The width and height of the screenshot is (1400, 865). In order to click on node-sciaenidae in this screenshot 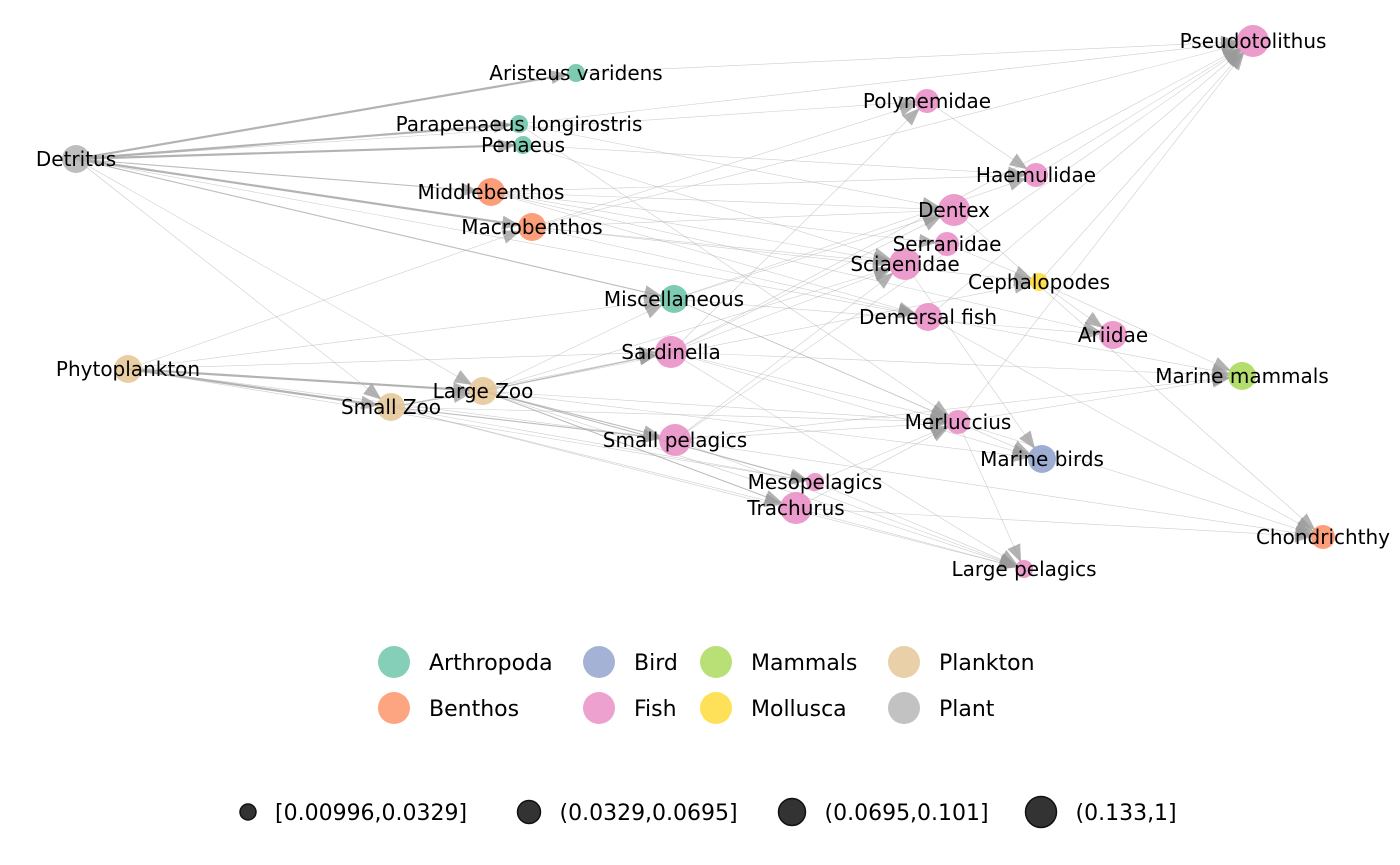, I will do `click(905, 264)`.